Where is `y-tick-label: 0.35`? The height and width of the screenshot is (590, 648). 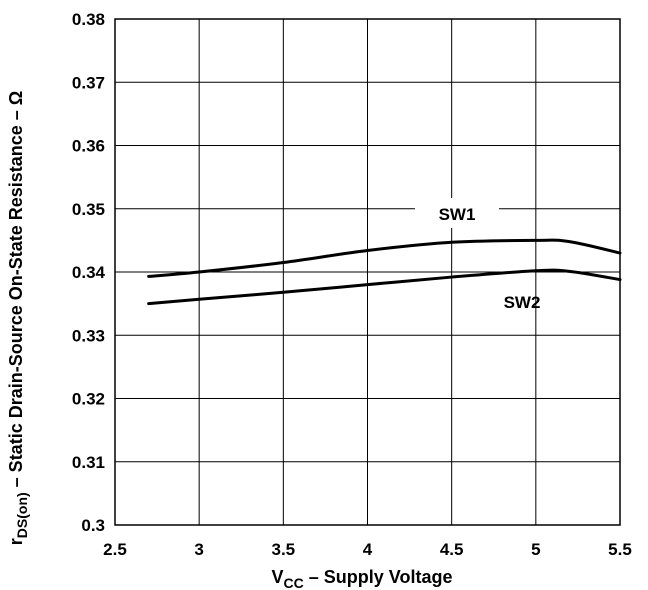
y-tick-label: 0.35 is located at coordinates (88, 209).